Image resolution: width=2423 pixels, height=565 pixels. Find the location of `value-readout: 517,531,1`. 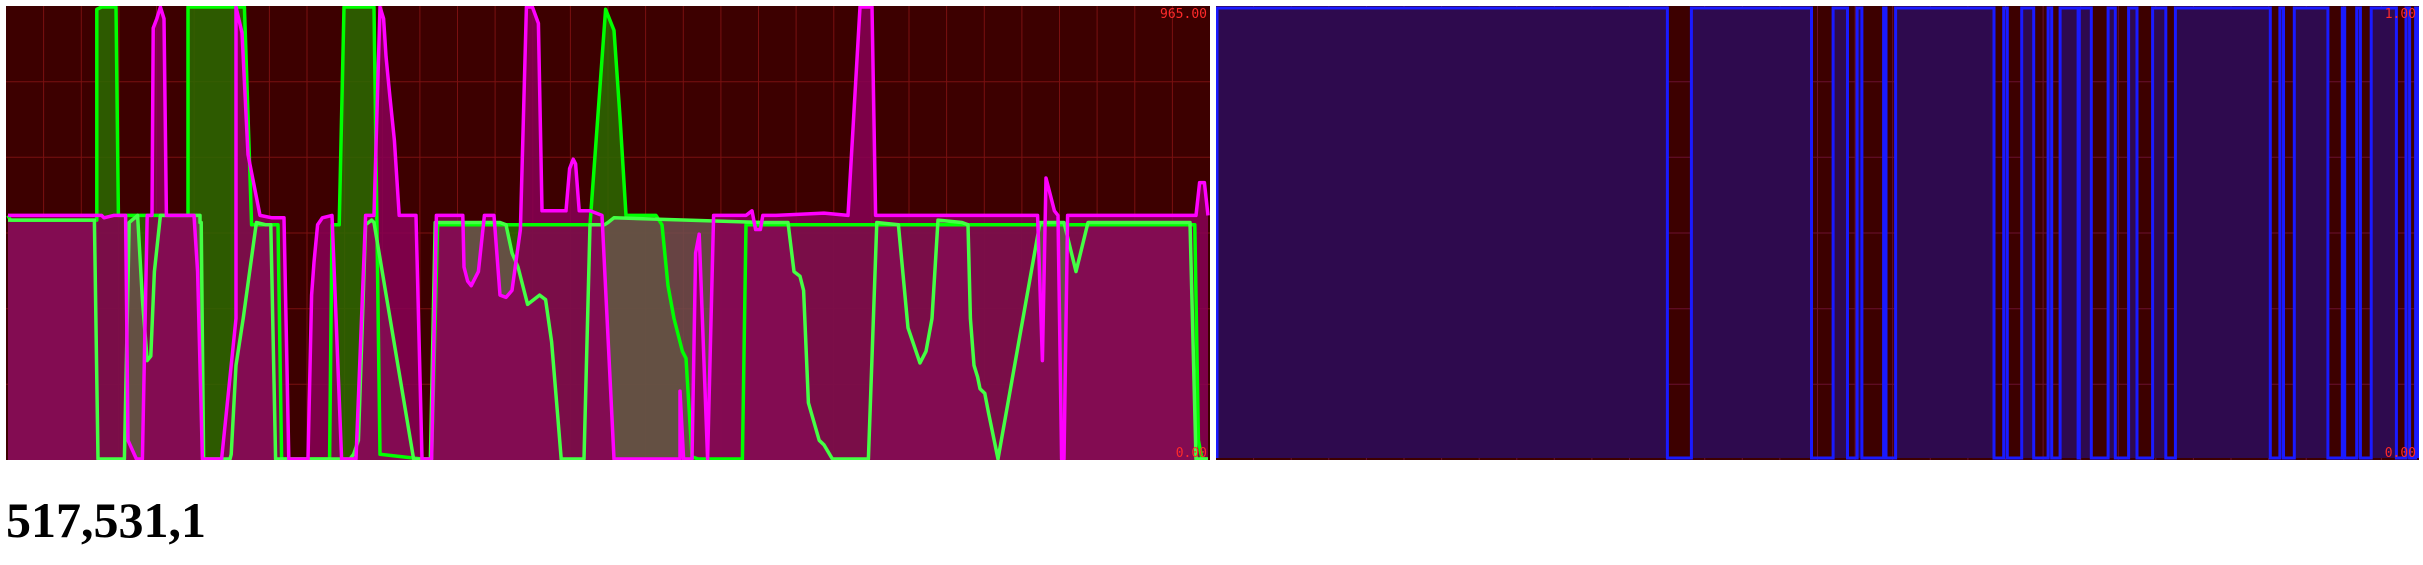

value-readout: 517,531,1 is located at coordinates (106, 520).